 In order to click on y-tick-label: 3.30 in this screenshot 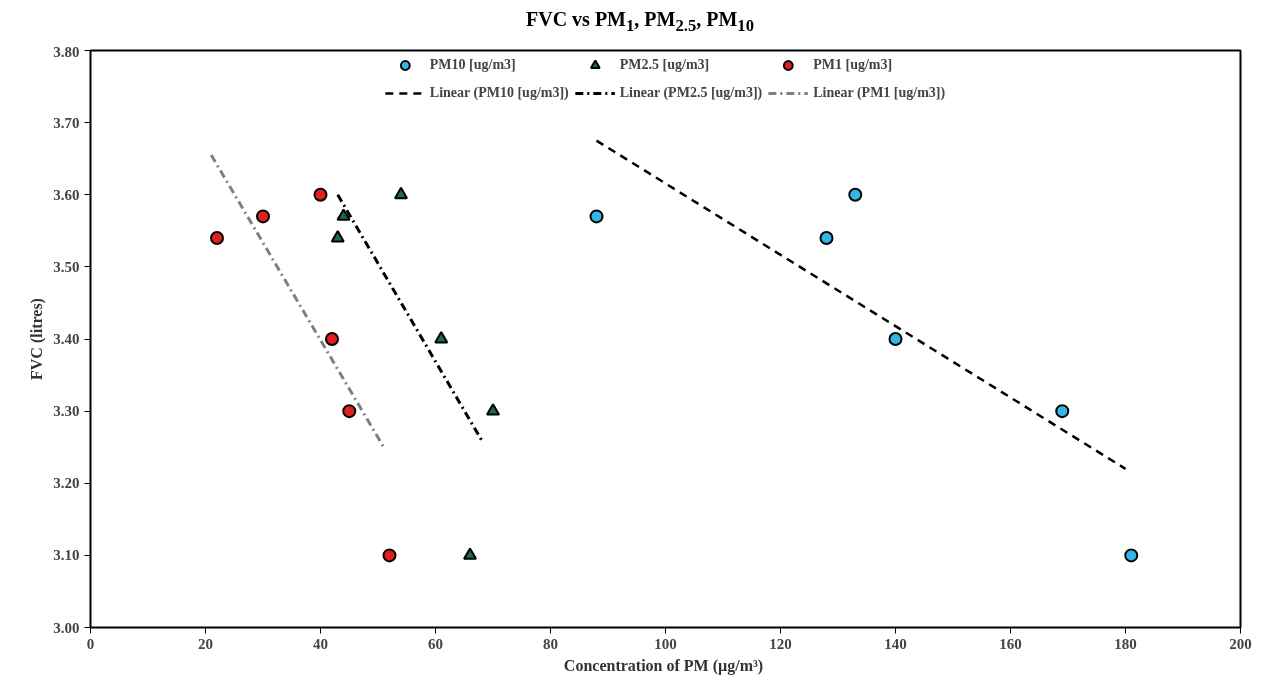, I will do `click(66, 411)`.